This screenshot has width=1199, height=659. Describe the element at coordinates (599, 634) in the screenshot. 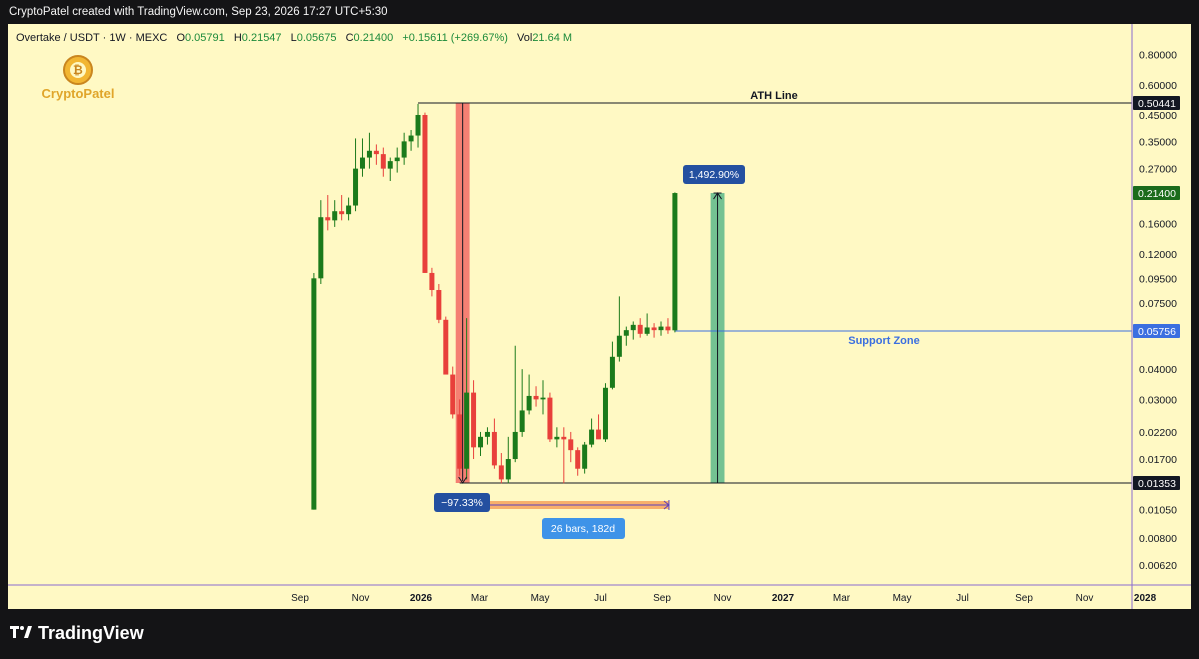

I see `footer-bar: TradingView` at that location.